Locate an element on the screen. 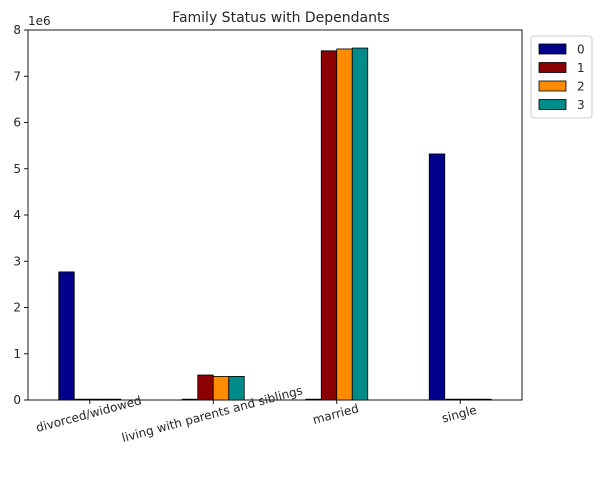 This screenshot has height=480, width=600. legend-box is located at coordinates (561, 77).